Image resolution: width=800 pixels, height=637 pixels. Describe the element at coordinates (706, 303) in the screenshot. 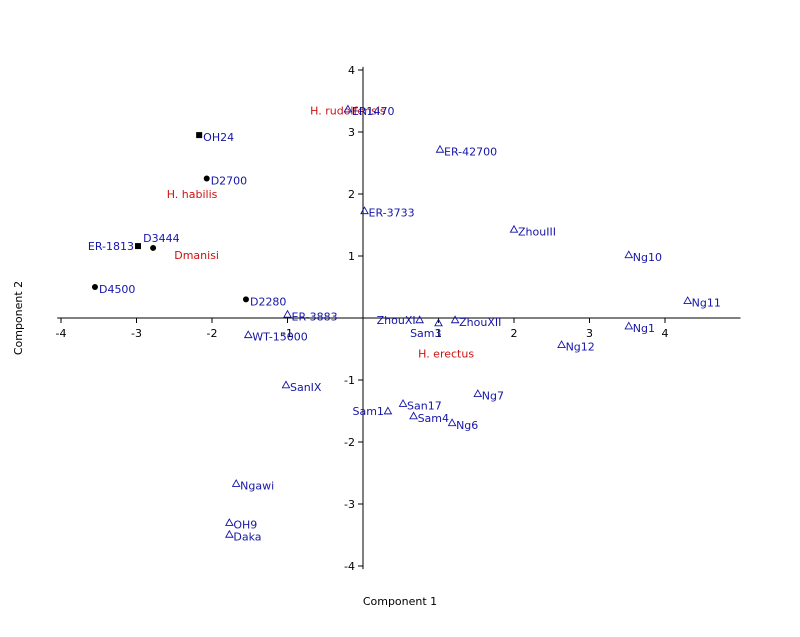

I see `point-label: Ng11` at that location.